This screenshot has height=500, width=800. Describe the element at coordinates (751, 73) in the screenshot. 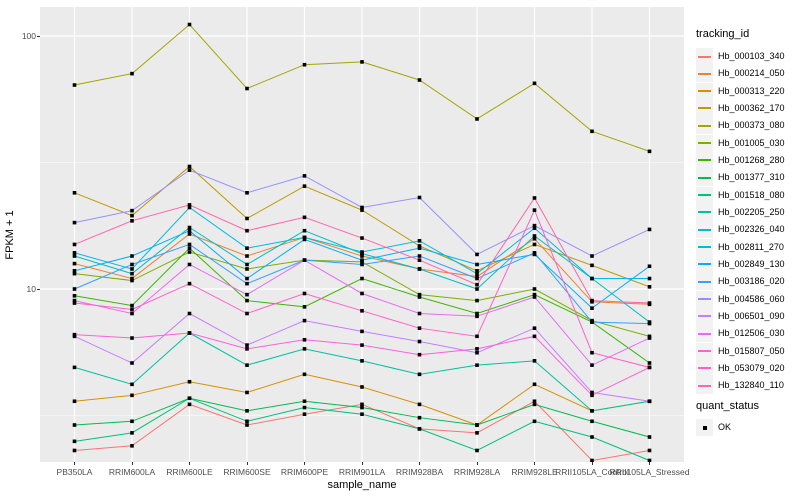

I see `legend-entry-label: Hb_000214_050` at that location.